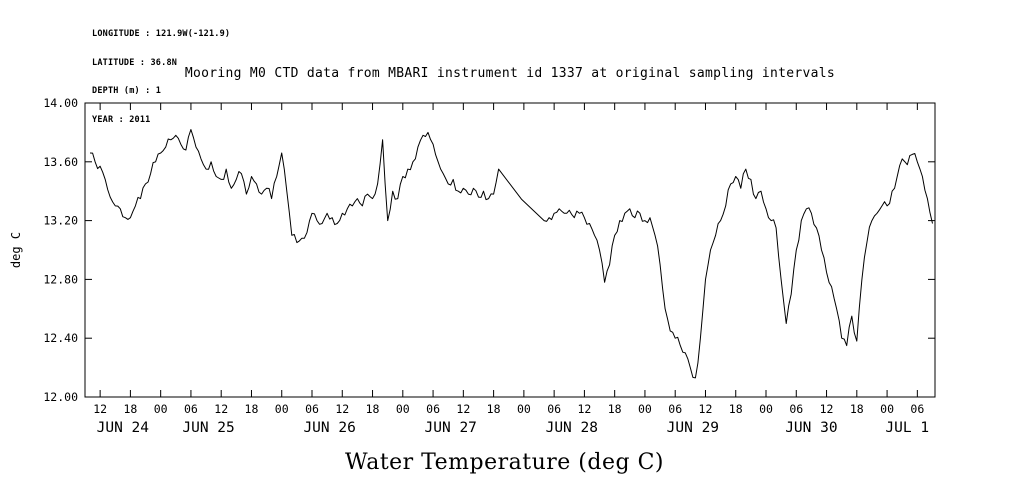 The image size is (1009, 504). I want to click on x-date-label: JUN 27, so click(451, 428).